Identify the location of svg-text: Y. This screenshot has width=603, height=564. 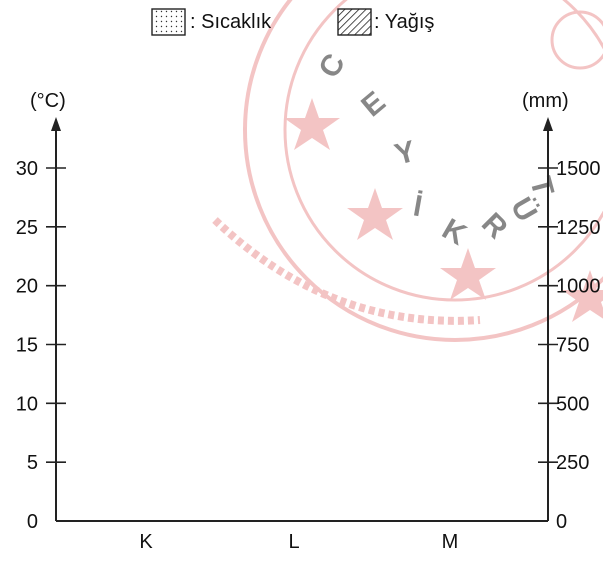
(405, 153).